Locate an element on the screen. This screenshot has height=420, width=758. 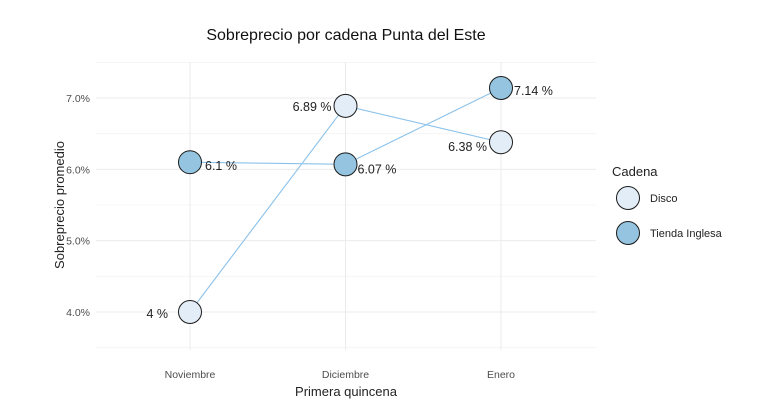
legend-title: Cadena is located at coordinates (635, 171).